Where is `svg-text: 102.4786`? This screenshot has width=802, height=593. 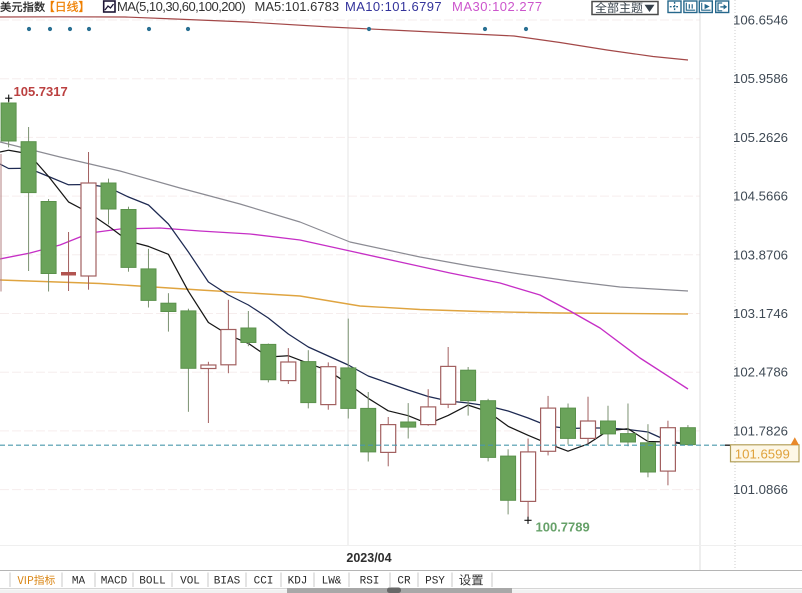 svg-text: 102.4786 is located at coordinates (760, 372).